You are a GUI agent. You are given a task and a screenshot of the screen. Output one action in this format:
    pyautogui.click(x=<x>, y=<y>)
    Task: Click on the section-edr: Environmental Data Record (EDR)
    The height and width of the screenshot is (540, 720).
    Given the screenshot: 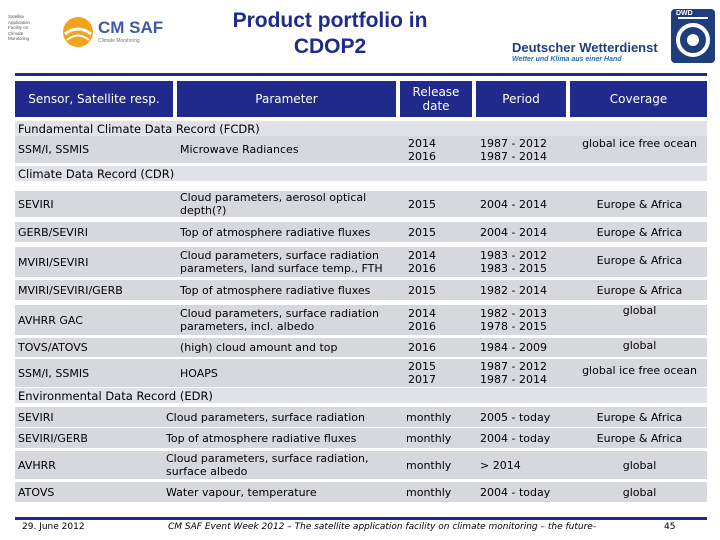 What is the action you would take?
    pyautogui.click(x=361, y=395)
    